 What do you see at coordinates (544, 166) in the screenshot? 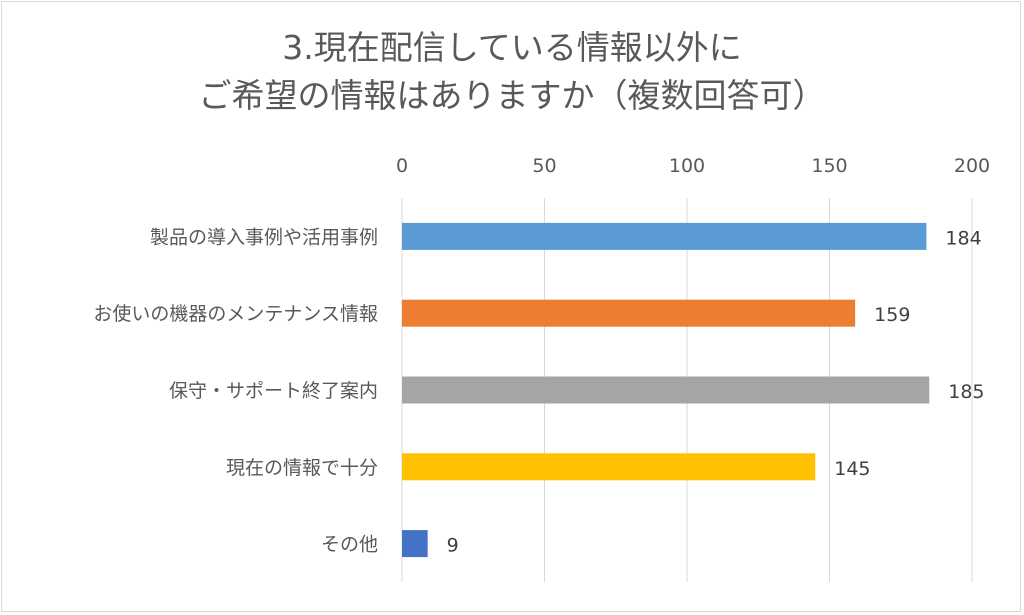
I see `x-tick-label: 50` at bounding box center [544, 166].